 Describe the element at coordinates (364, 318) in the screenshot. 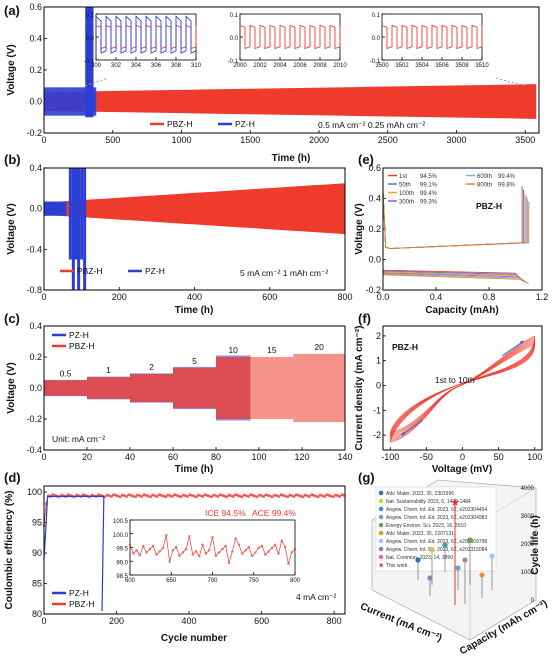

I see `panel-f-tag: (f)` at that location.